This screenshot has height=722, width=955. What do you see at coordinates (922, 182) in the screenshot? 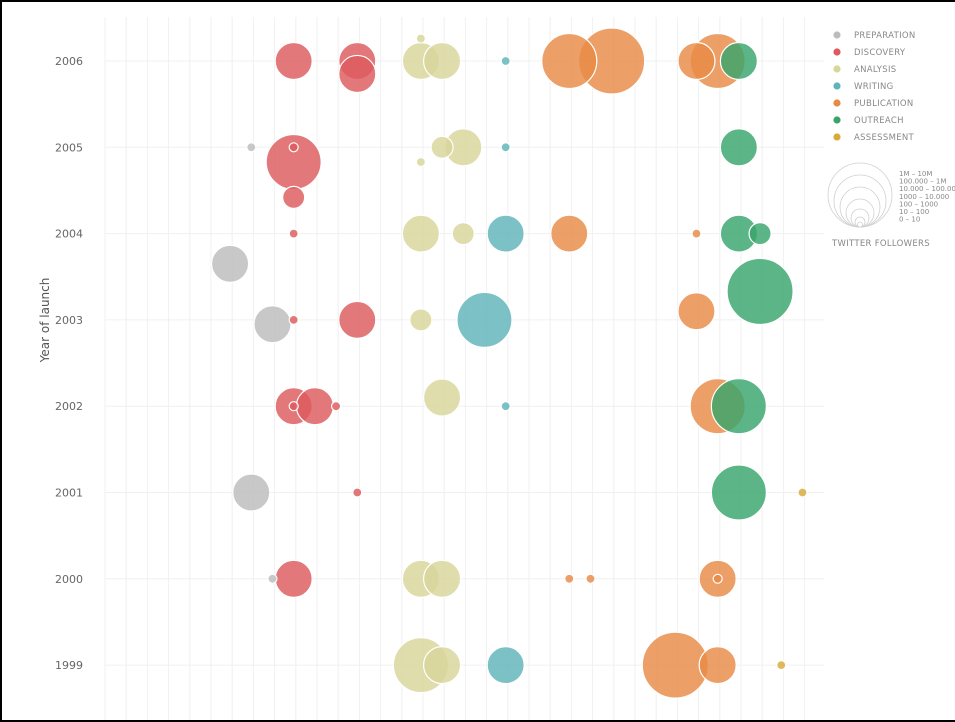
I see `size-legend-level: 100.000 – 1M` at bounding box center [922, 182].